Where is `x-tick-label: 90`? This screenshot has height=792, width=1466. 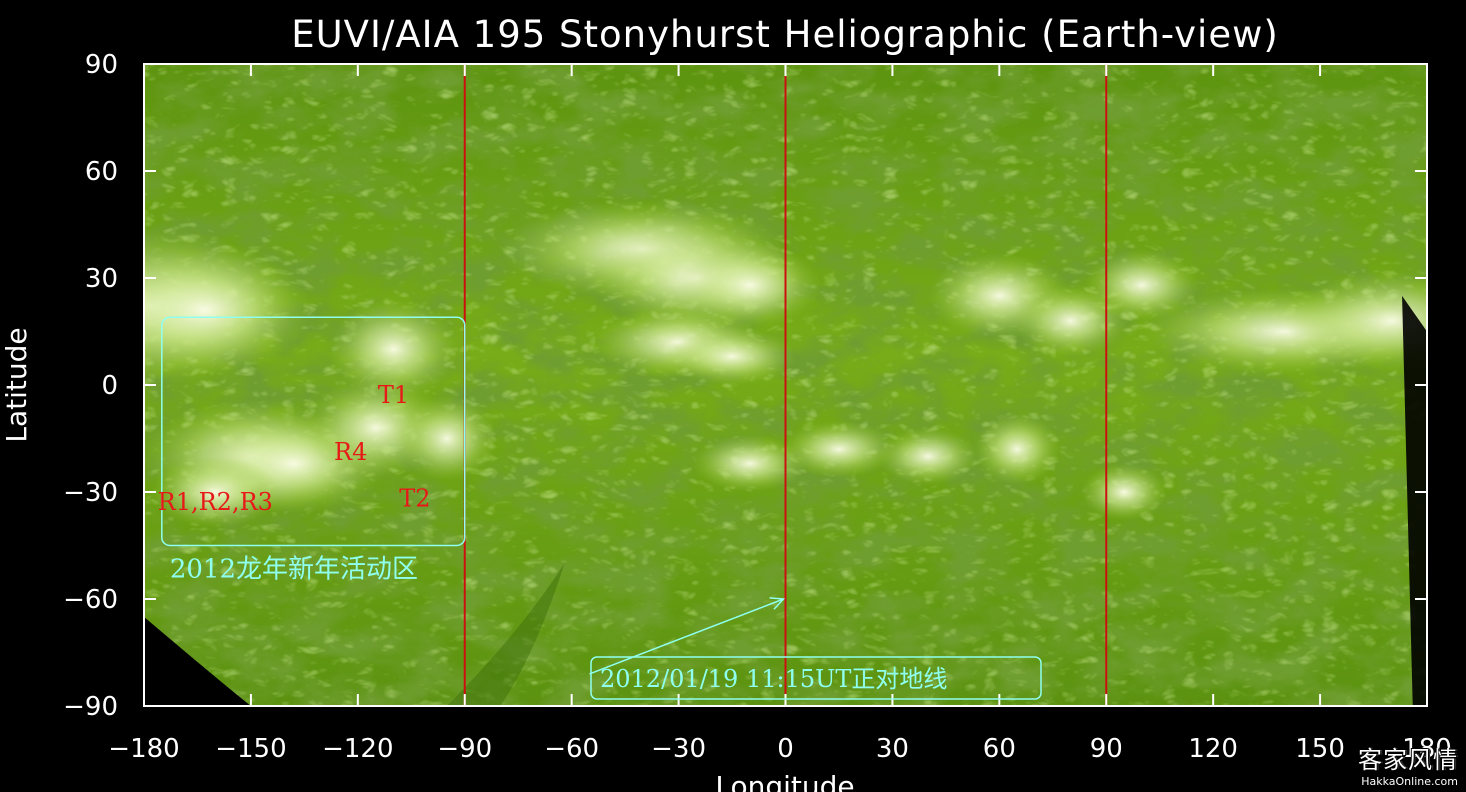 x-tick-label: 90 is located at coordinates (1106, 749).